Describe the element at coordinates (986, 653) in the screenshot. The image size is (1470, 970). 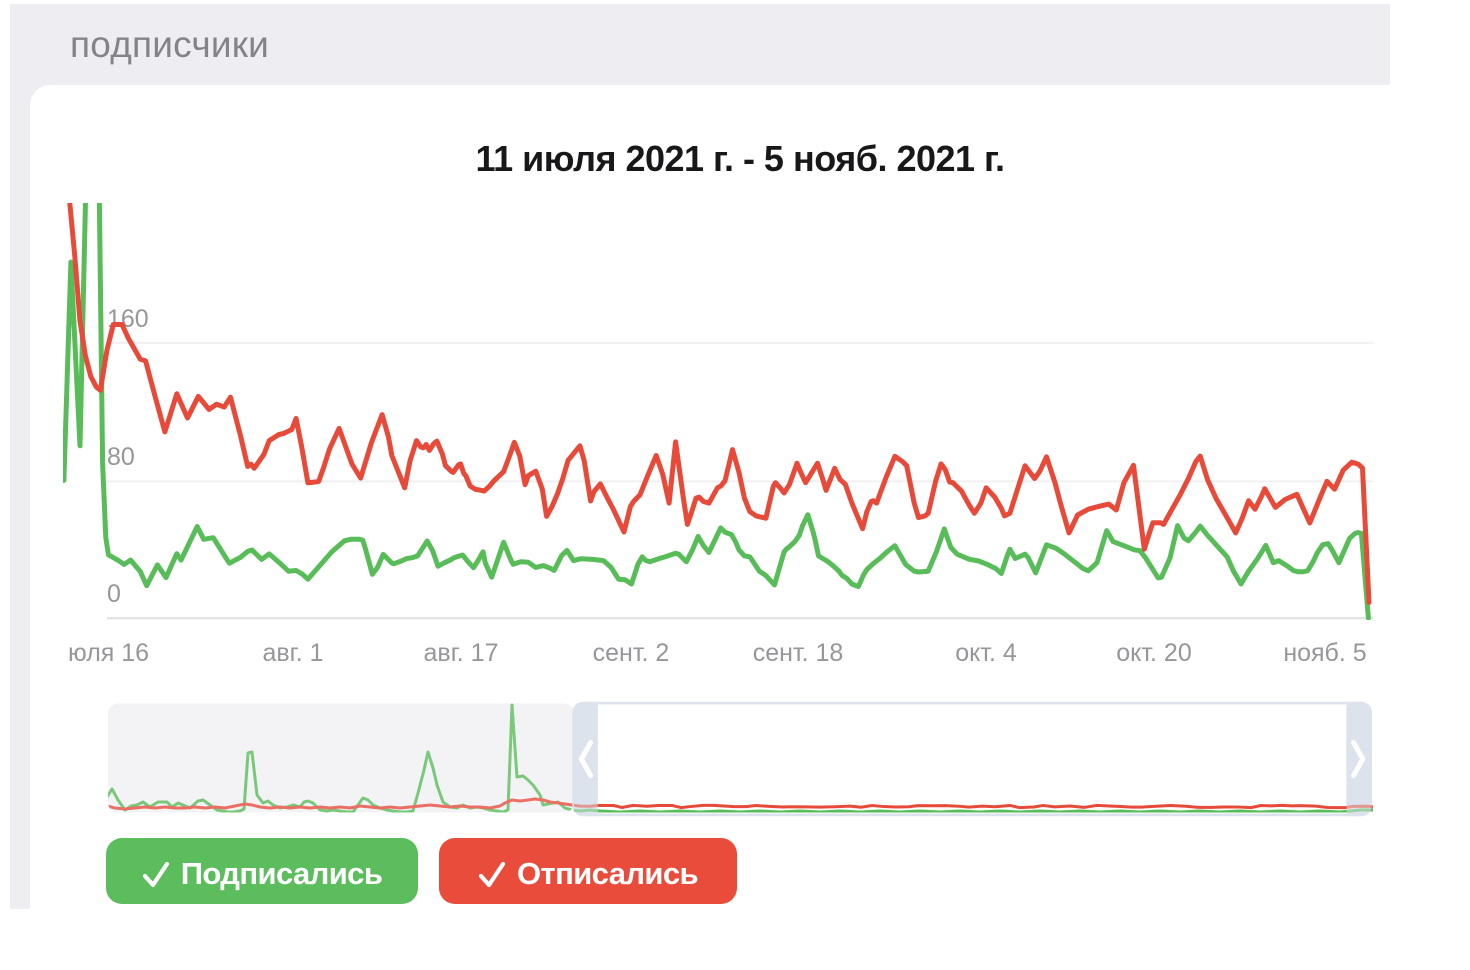
I see `svg-text: окт. 4` at that location.